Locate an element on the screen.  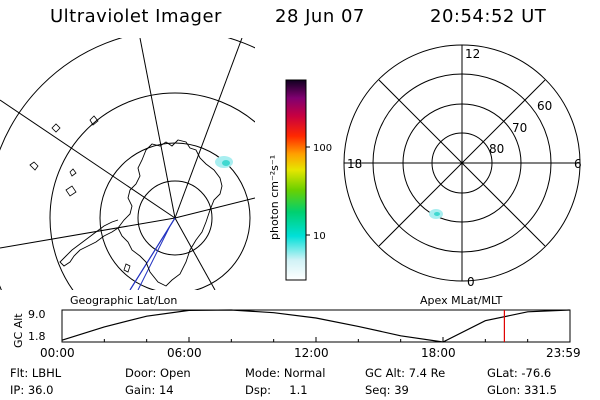
altitude-xtick: 23:59 is located at coordinates (563, 353).